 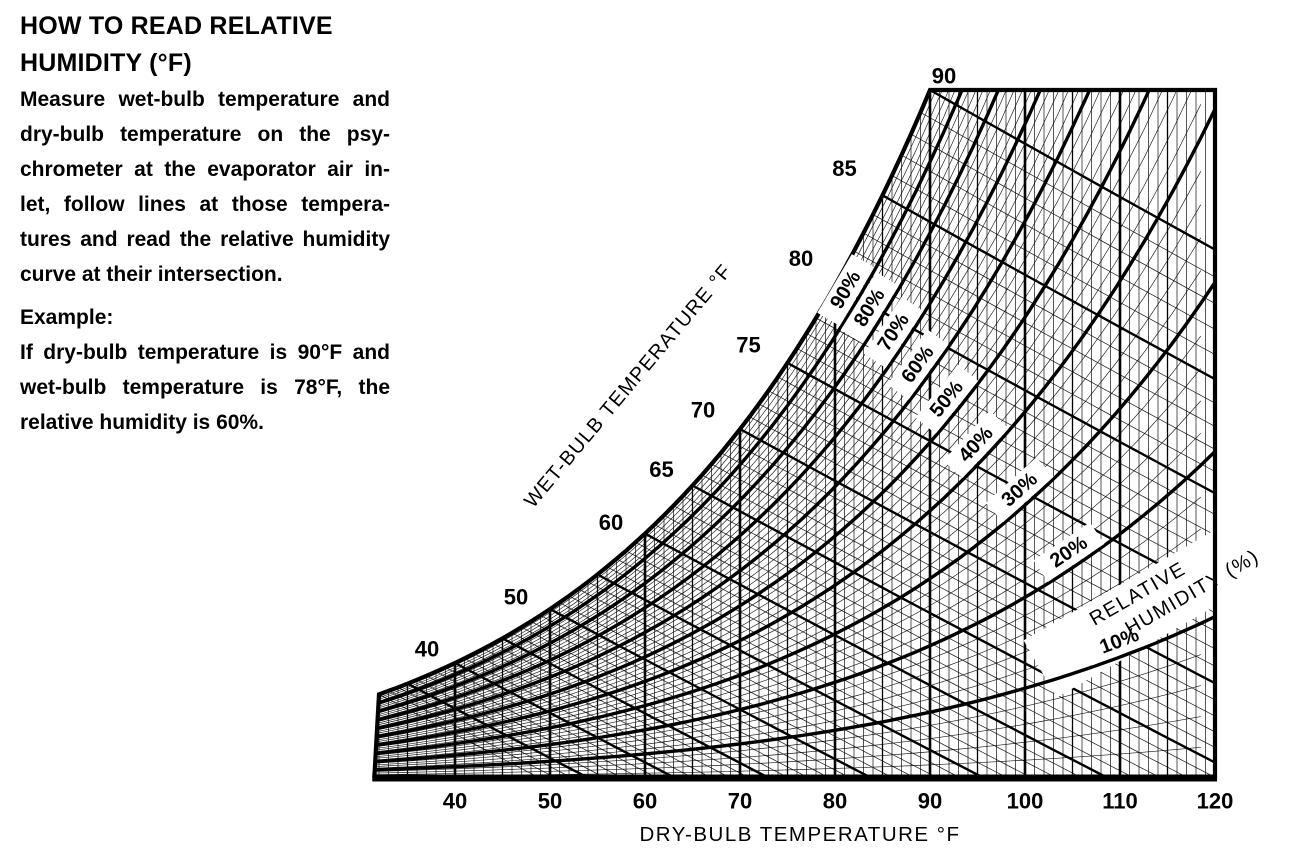 I want to click on wet-bulb-tick-65: 65, so click(x=661, y=469).